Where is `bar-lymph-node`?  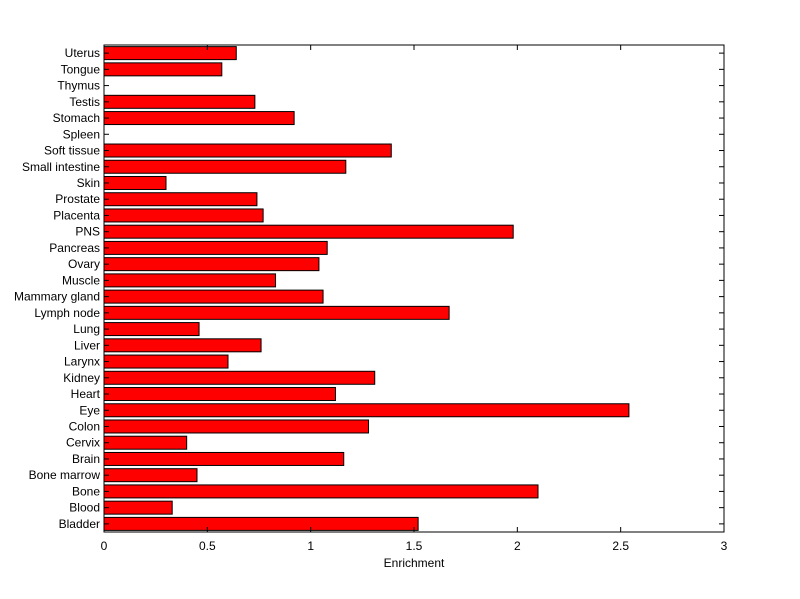 bar-lymph-node is located at coordinates (276, 312).